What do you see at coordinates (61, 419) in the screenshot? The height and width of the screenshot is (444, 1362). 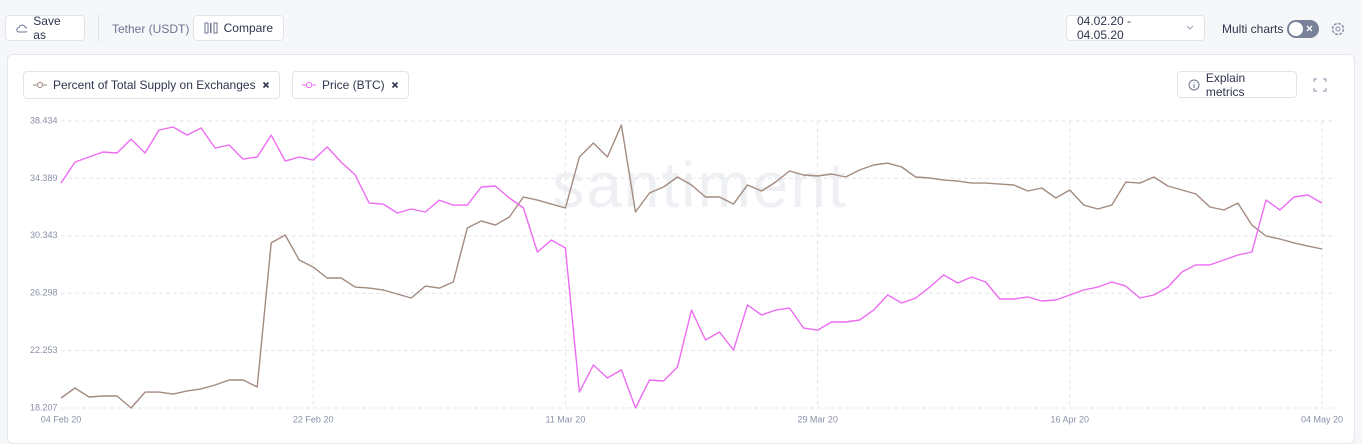 I see `x-tick-label: 04 Feb 20` at bounding box center [61, 419].